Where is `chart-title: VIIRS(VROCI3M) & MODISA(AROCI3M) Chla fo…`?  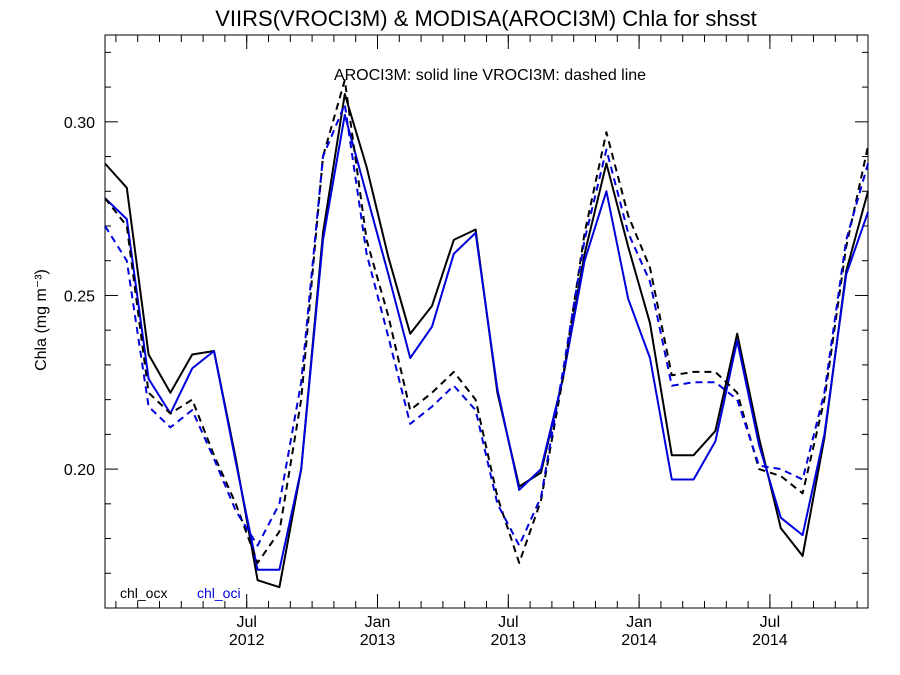
chart-title: VIIRS(VROCI3M) & MODISA(AROCI3M) Chla fo… is located at coordinates (486, 18).